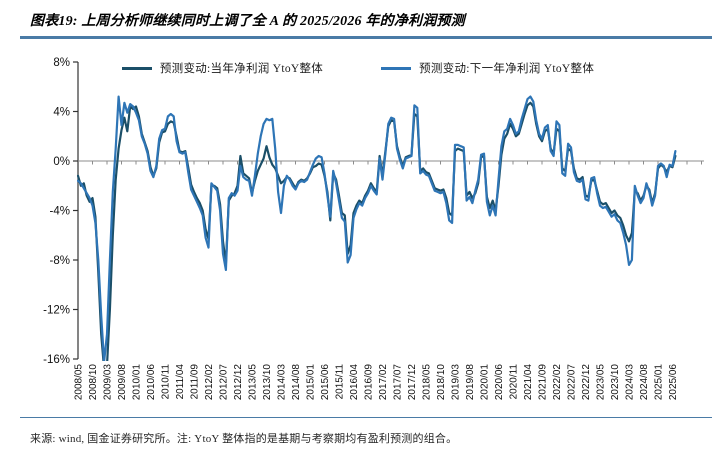 This screenshot has height=460, width=716. What do you see at coordinates (93, 382) in the screenshot?
I see `x-axis-label: 2008/10` at bounding box center [93, 382].